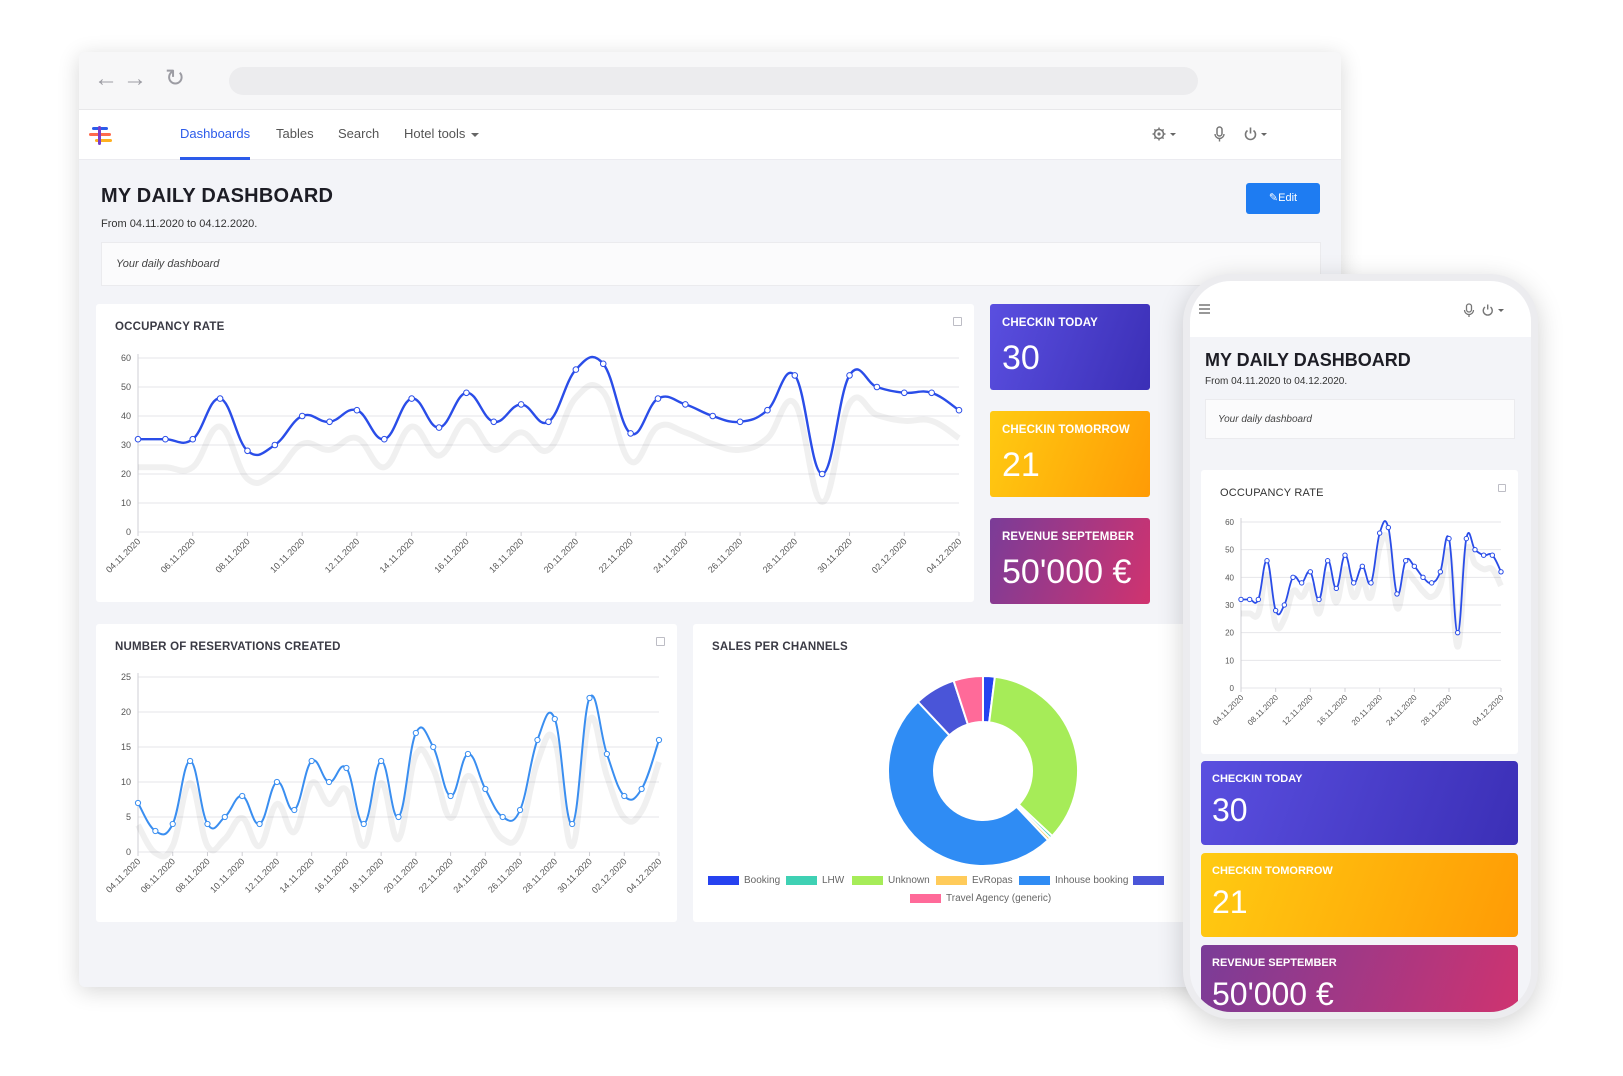 The image size is (1623, 1076). What do you see at coordinates (1165, 134) in the screenshot?
I see `gear-icon` at bounding box center [1165, 134].